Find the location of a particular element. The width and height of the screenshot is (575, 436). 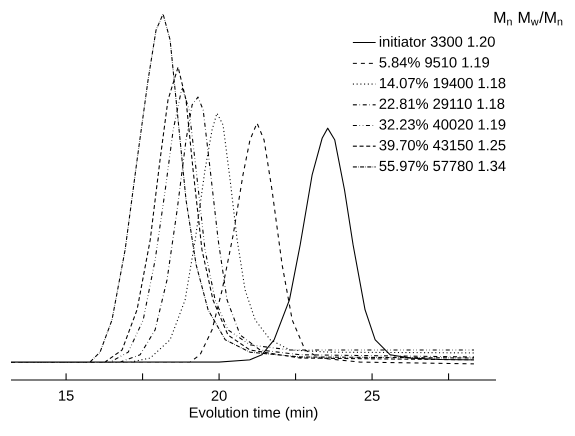

legend-label: 32.23% 40020 1.19 is located at coordinates (442, 124).